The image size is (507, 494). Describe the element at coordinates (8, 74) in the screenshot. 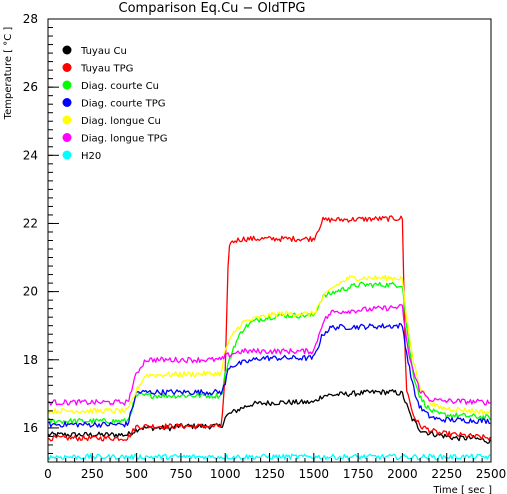

I see `y-axis-label: Temperature [ °C ]` at that location.